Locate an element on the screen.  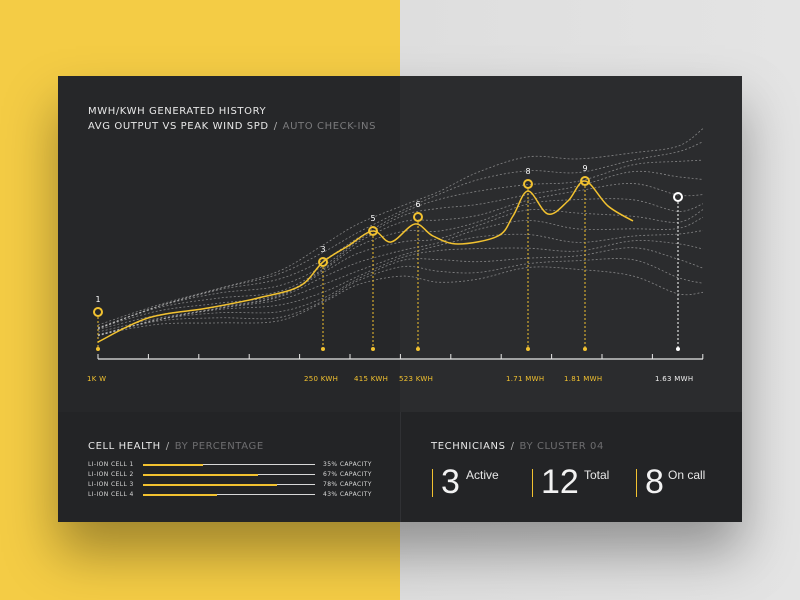
marker-number: 9 is located at coordinates (584, 168).